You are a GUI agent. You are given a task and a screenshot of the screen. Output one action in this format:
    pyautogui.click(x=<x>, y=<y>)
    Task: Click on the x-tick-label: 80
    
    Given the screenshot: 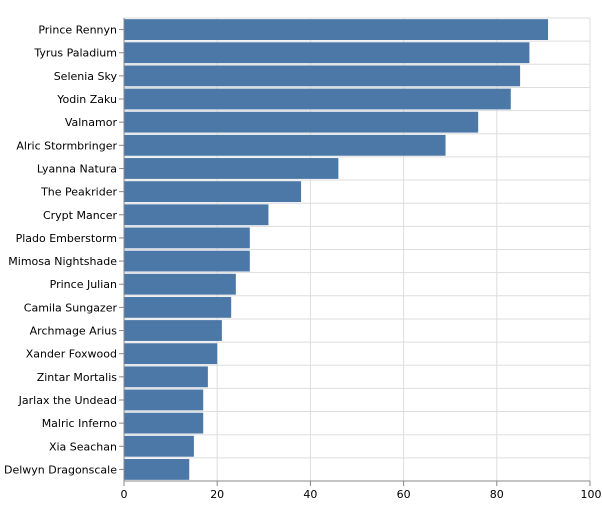 What is the action you would take?
    pyautogui.click(x=497, y=494)
    